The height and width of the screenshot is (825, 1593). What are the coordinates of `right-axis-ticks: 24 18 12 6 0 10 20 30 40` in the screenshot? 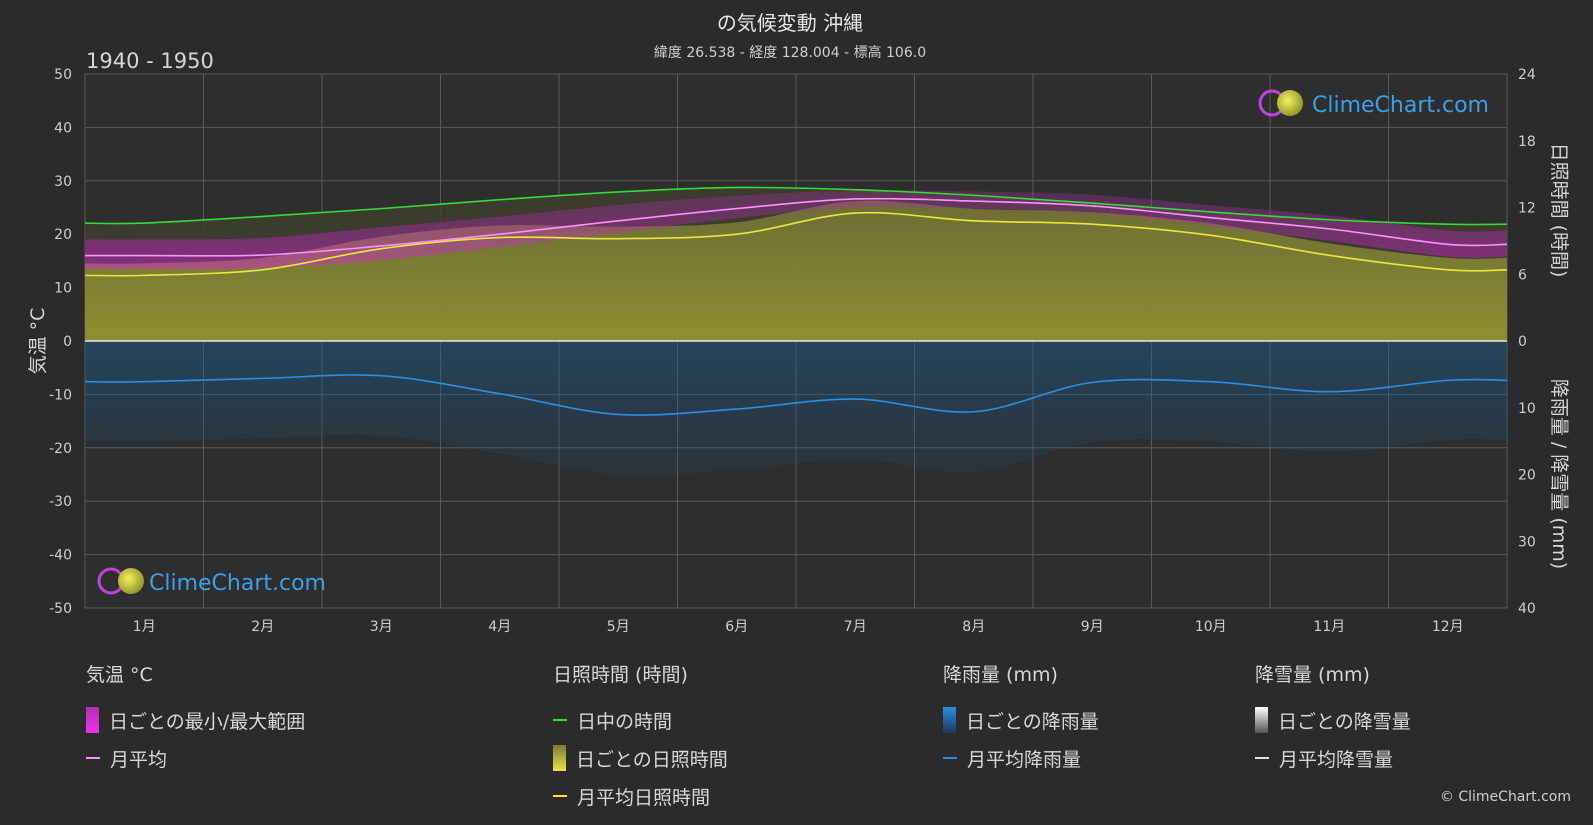 It's located at (1527, 342).